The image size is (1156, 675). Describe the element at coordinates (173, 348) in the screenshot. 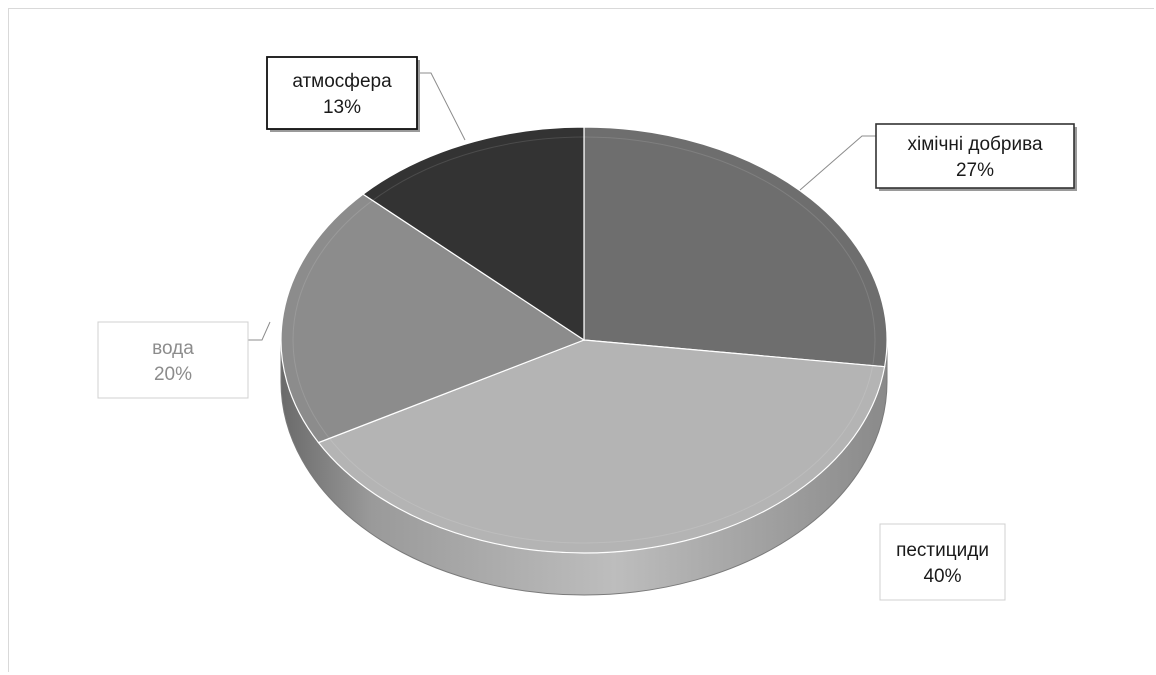

I see `category-label-3: вода` at that location.